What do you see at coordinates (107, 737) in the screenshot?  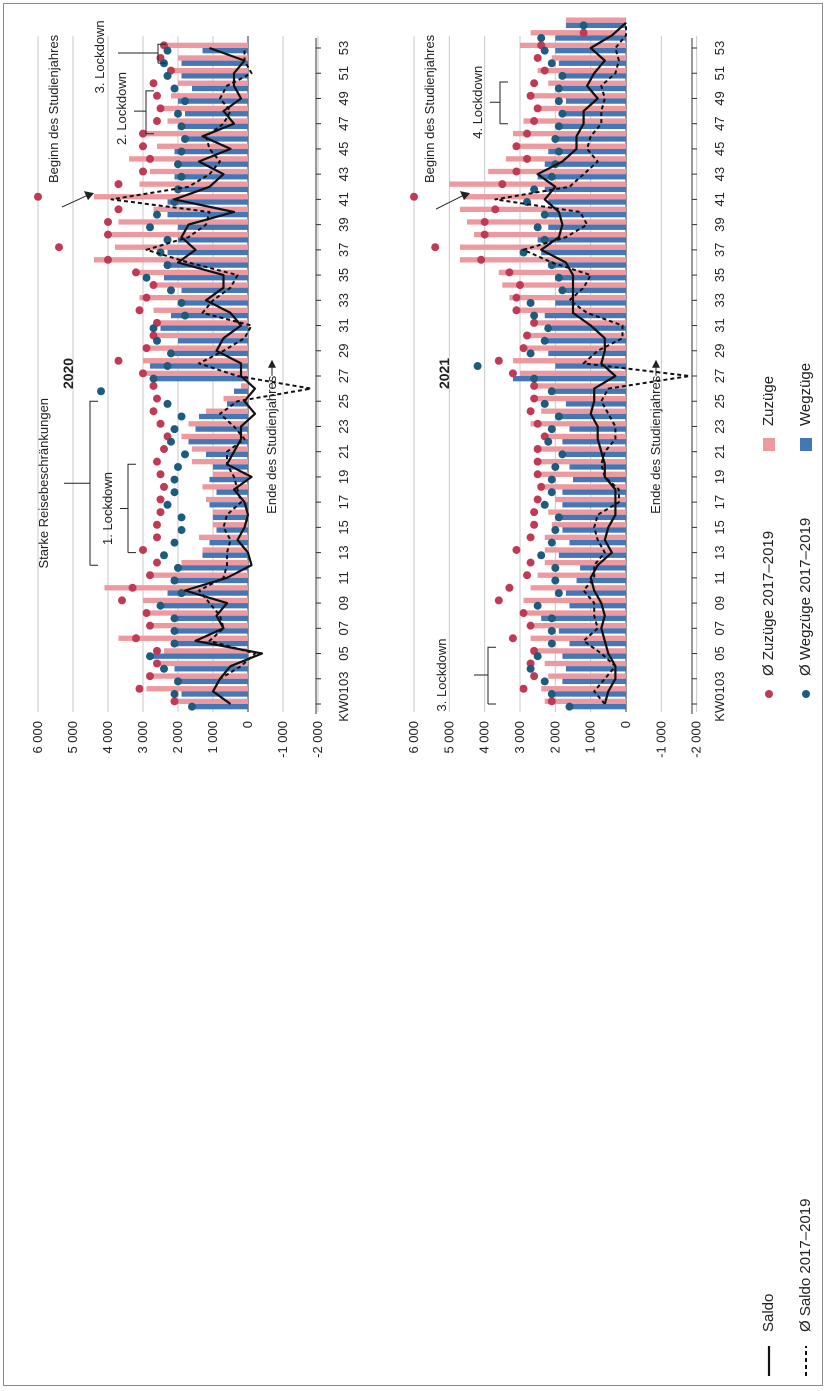 I see `y-tick-label: 4 000` at bounding box center [107, 737].